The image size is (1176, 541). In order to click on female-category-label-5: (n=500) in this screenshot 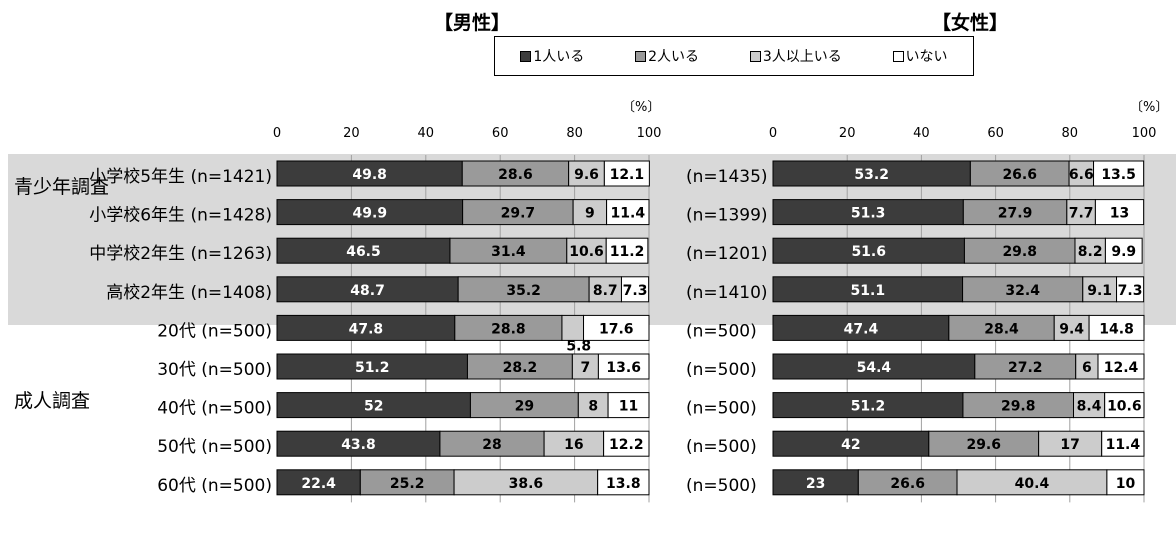, I will do `click(721, 331)`.